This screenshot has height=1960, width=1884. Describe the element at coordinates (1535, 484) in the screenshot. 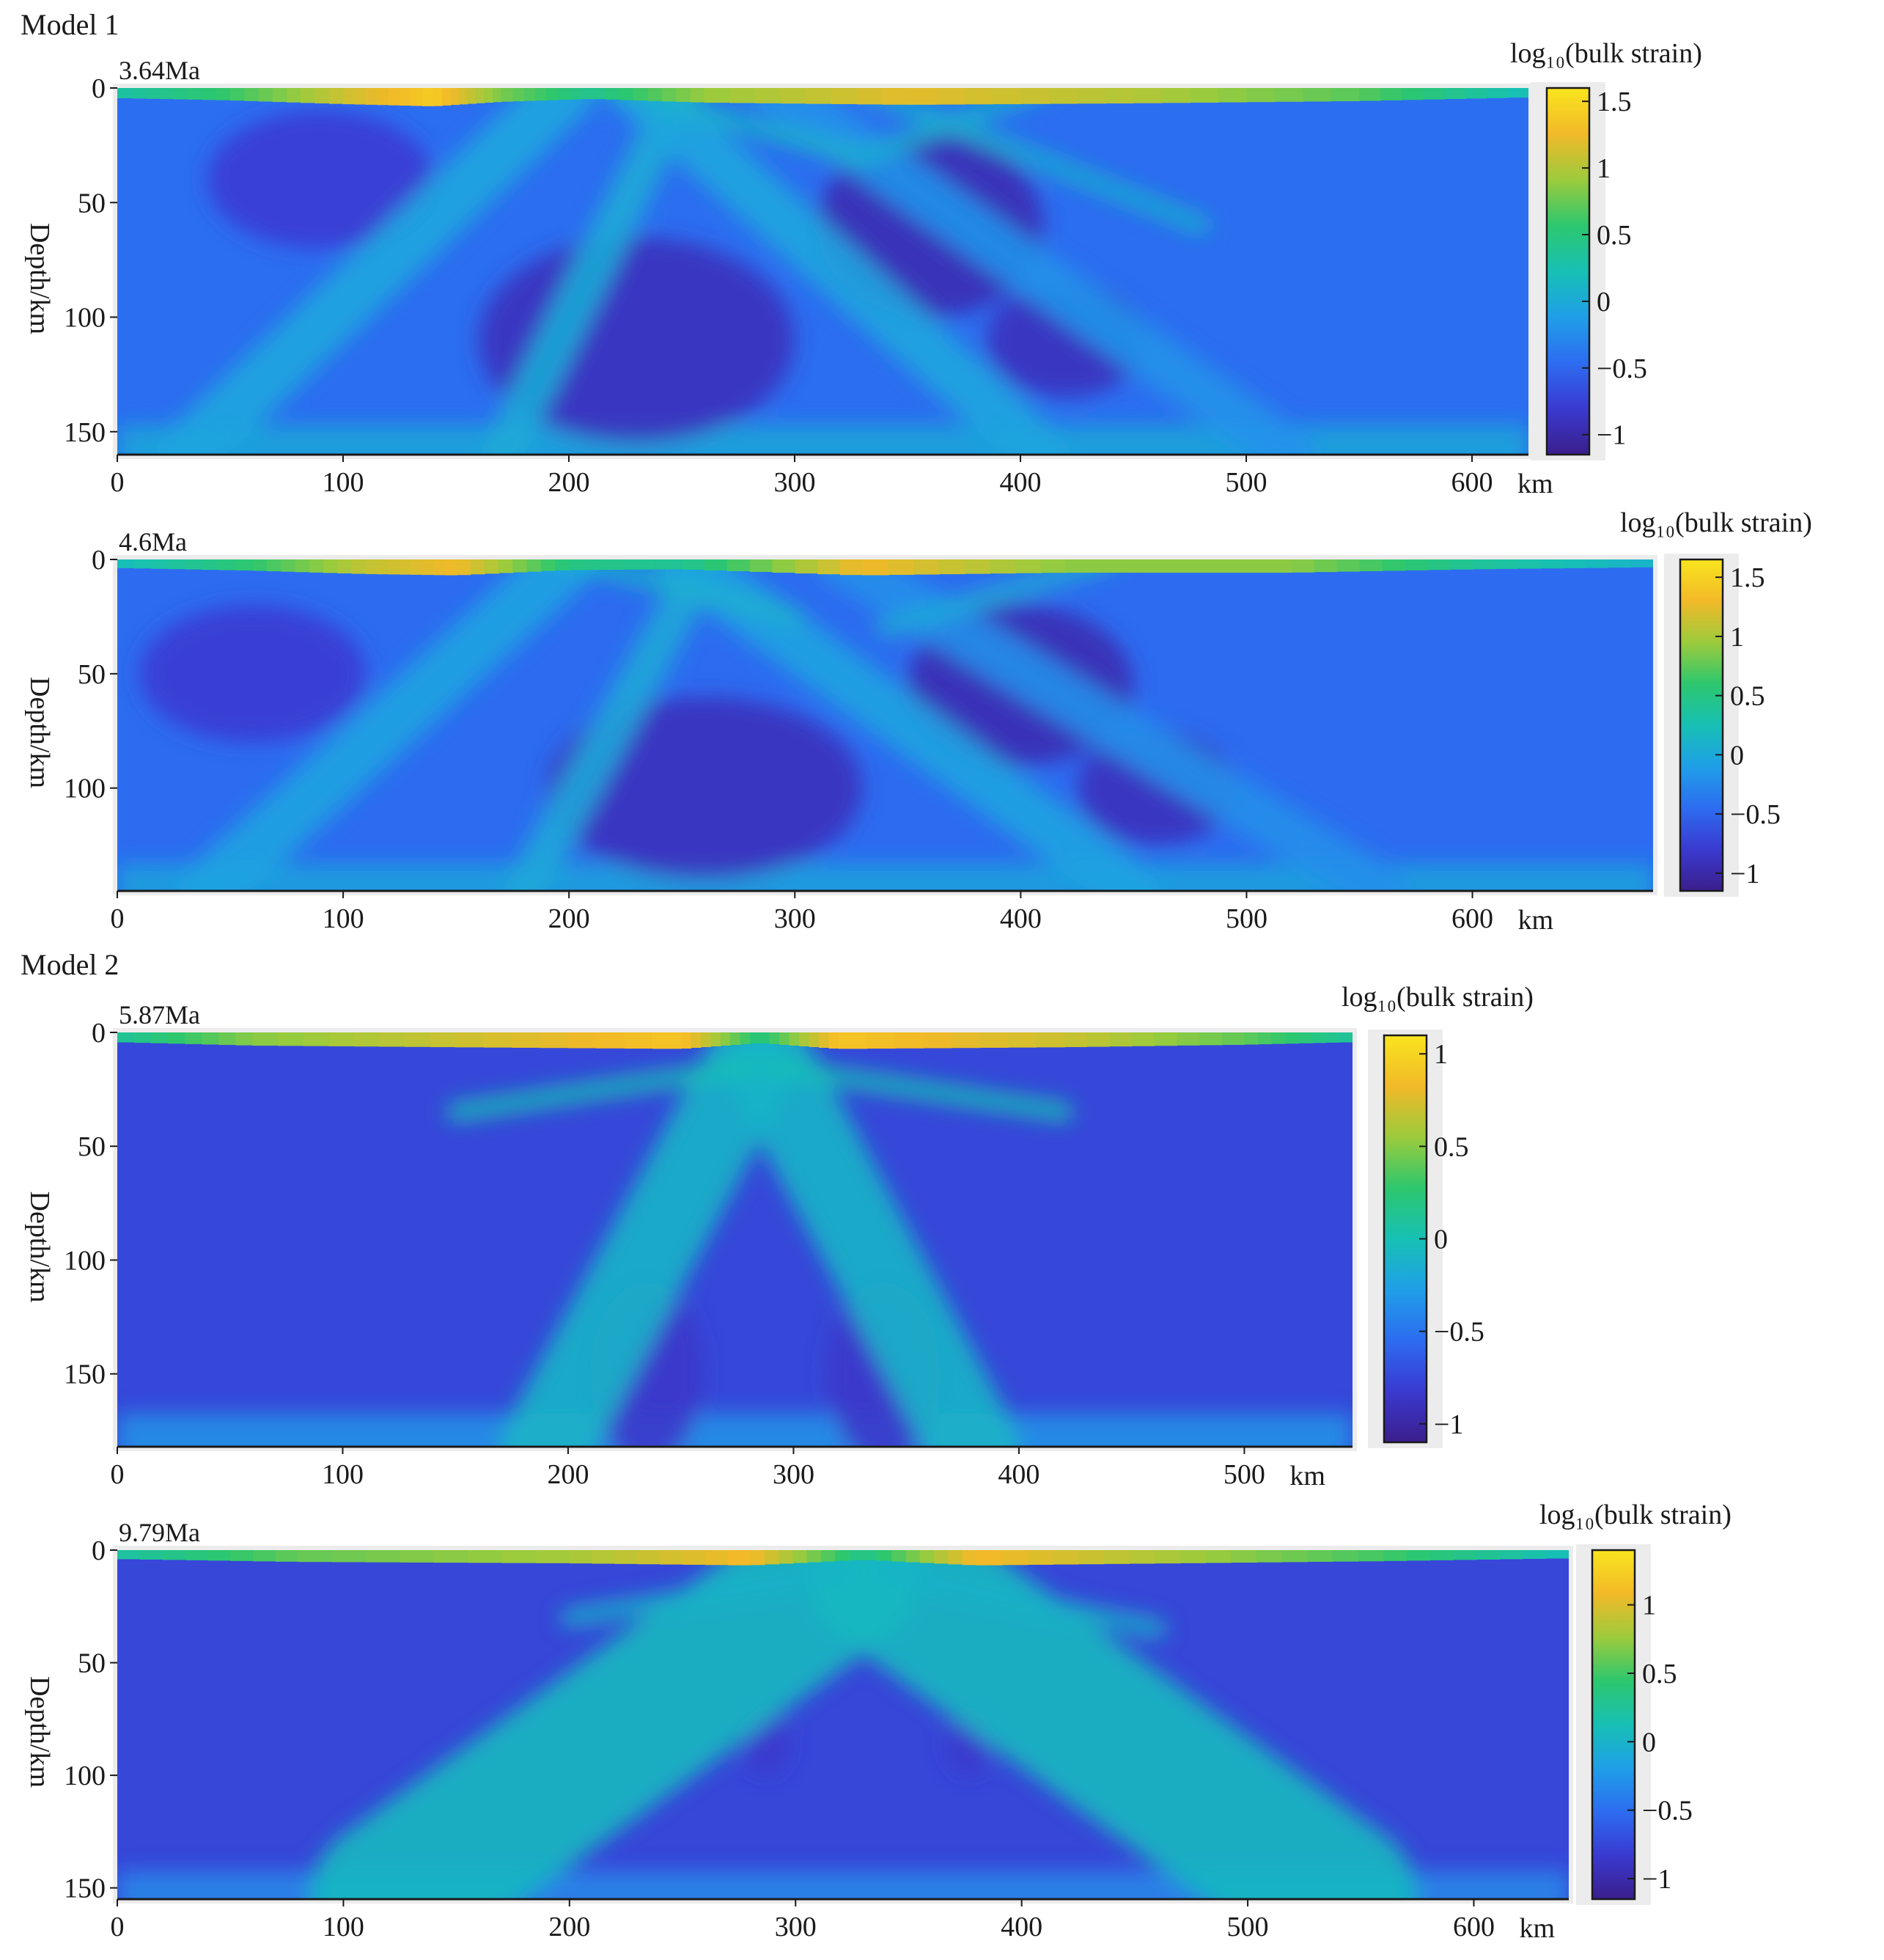

I see `x-unit-label: km` at that location.